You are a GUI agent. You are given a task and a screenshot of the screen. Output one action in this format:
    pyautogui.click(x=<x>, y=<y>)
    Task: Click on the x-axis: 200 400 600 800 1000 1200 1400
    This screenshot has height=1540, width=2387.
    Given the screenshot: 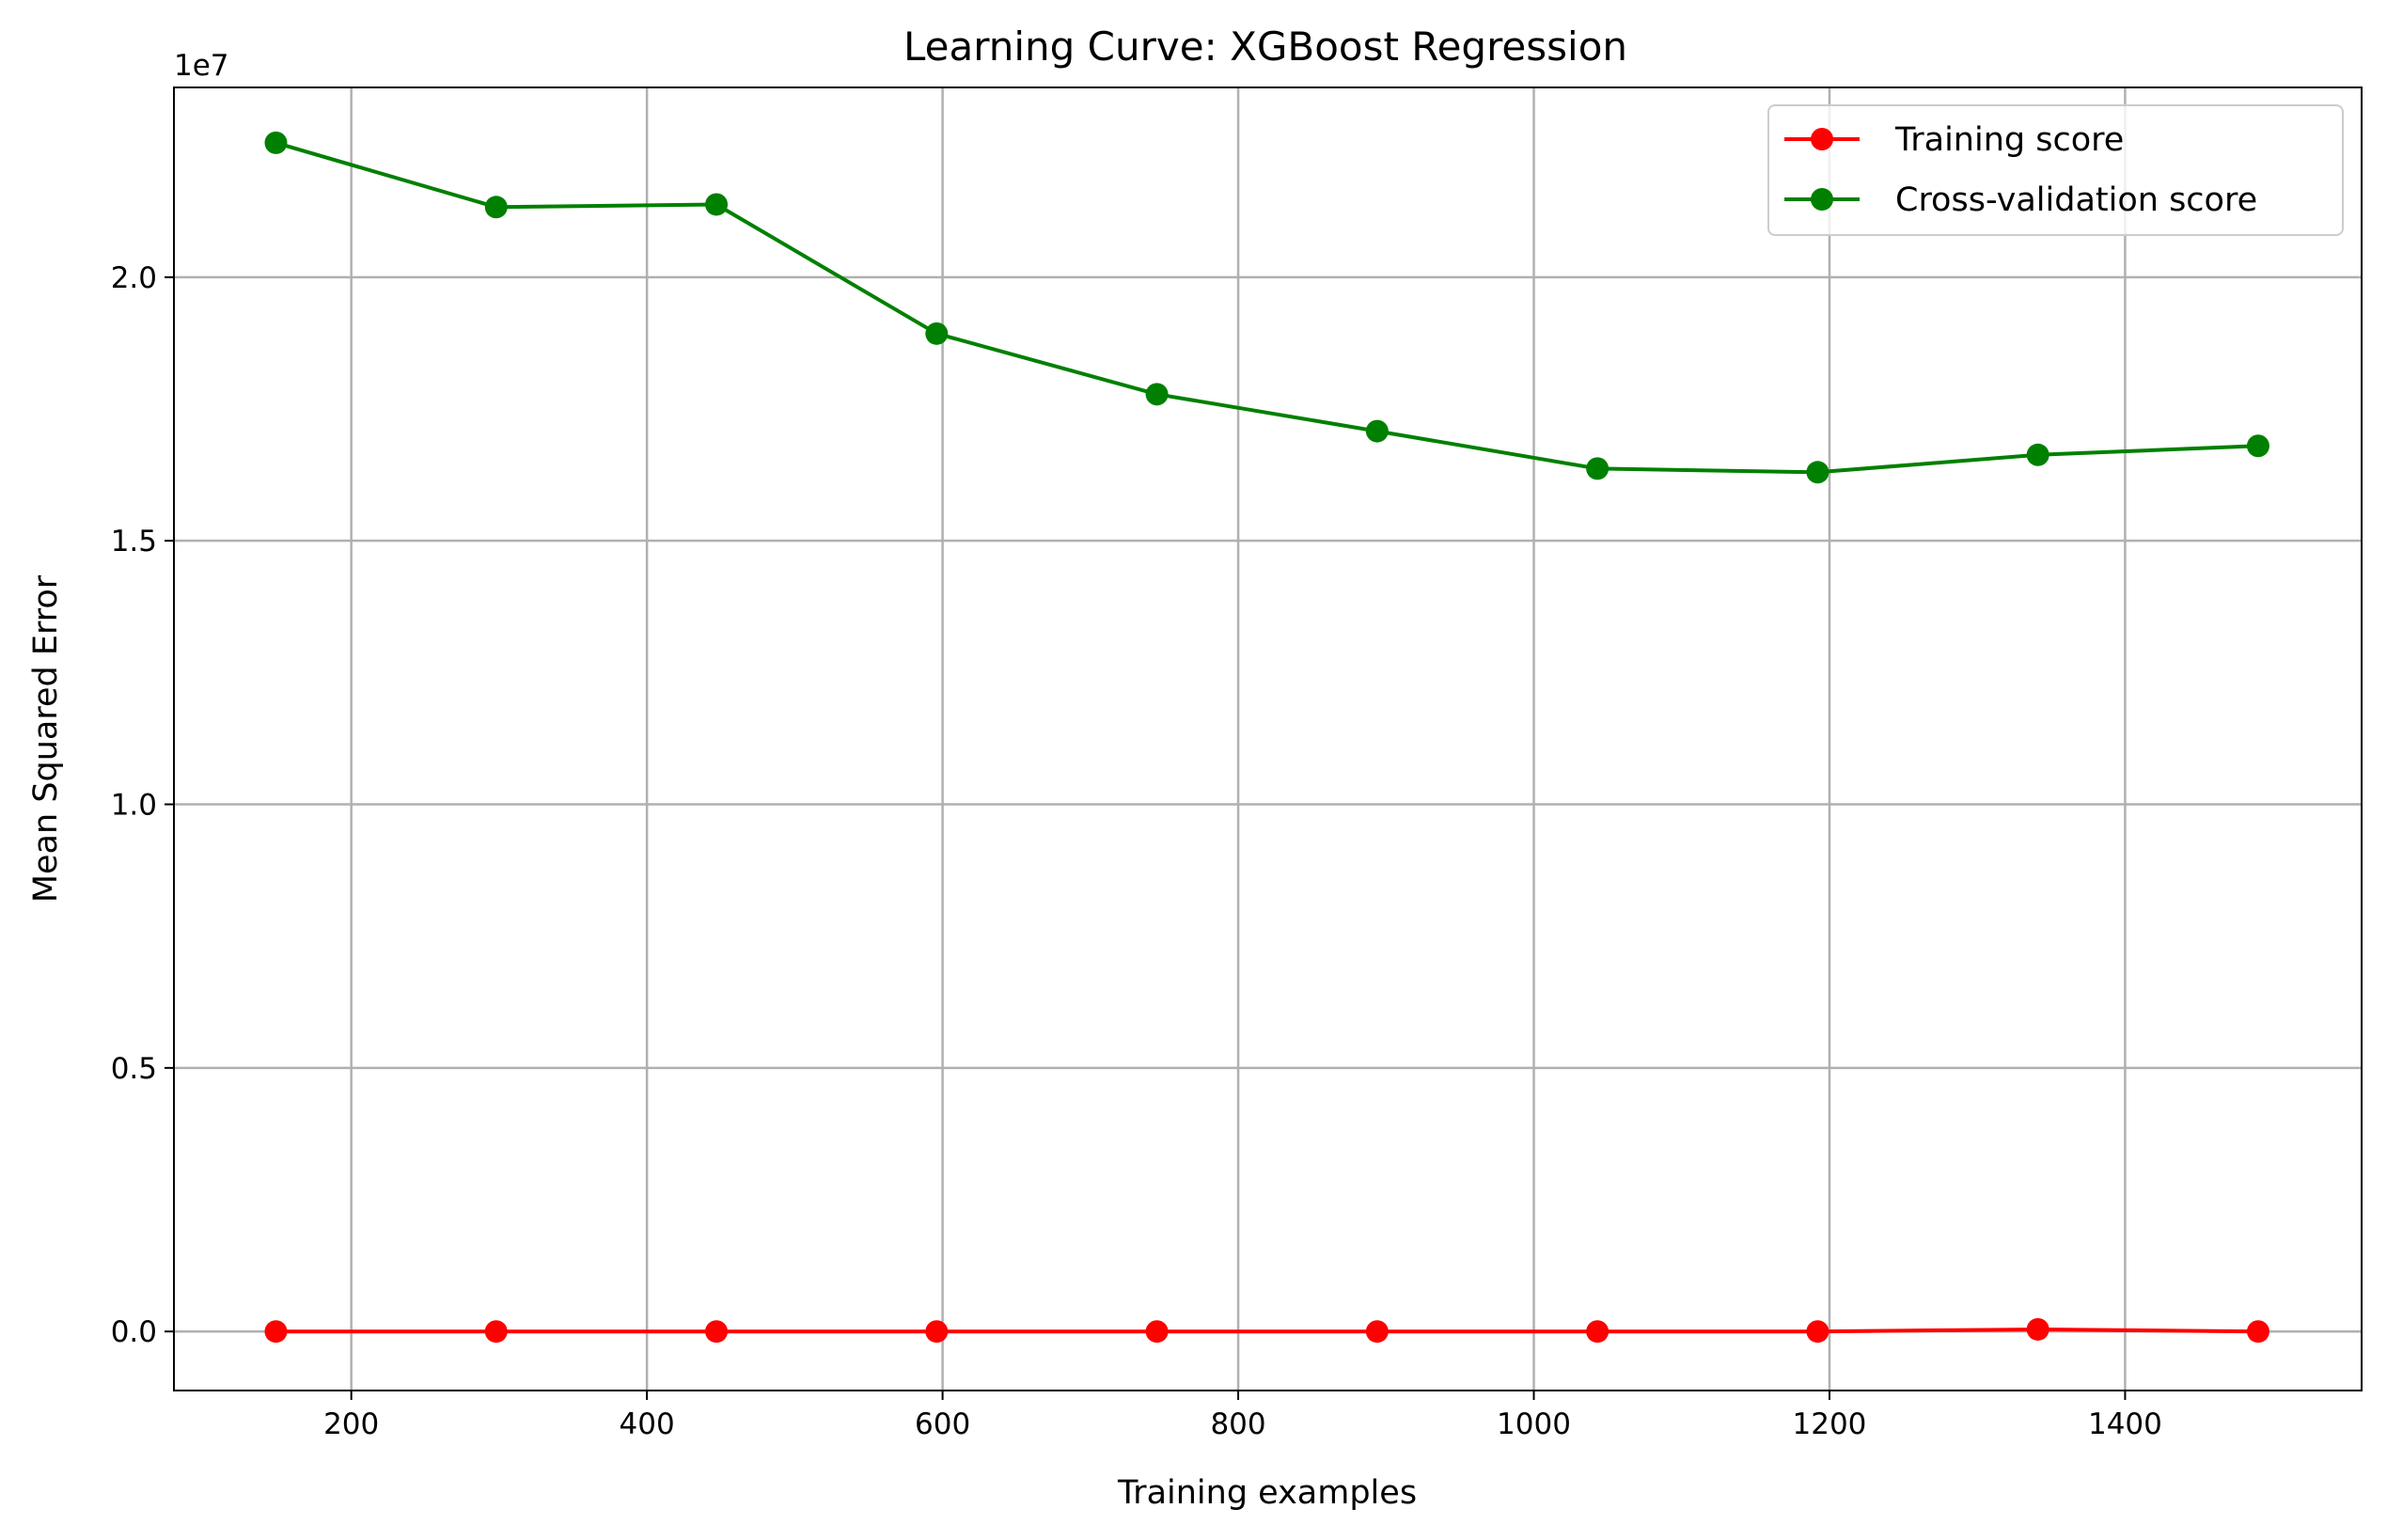 What is the action you would take?
    pyautogui.click(x=1242, y=1416)
    